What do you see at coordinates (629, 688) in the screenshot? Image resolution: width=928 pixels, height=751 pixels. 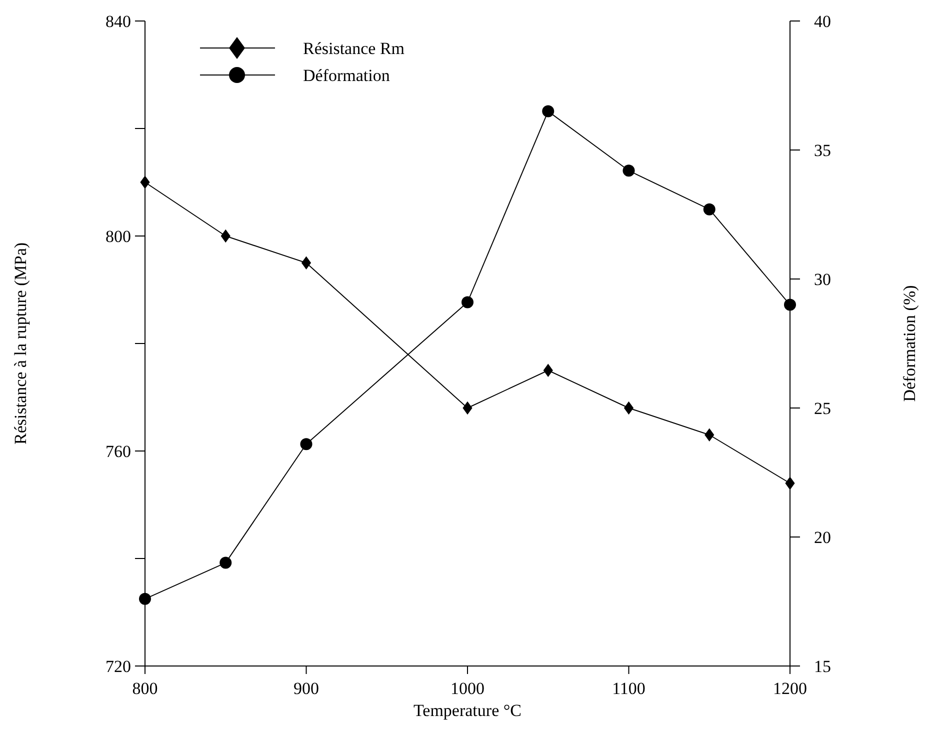 I see `x-tick-label: 1100` at bounding box center [629, 688].